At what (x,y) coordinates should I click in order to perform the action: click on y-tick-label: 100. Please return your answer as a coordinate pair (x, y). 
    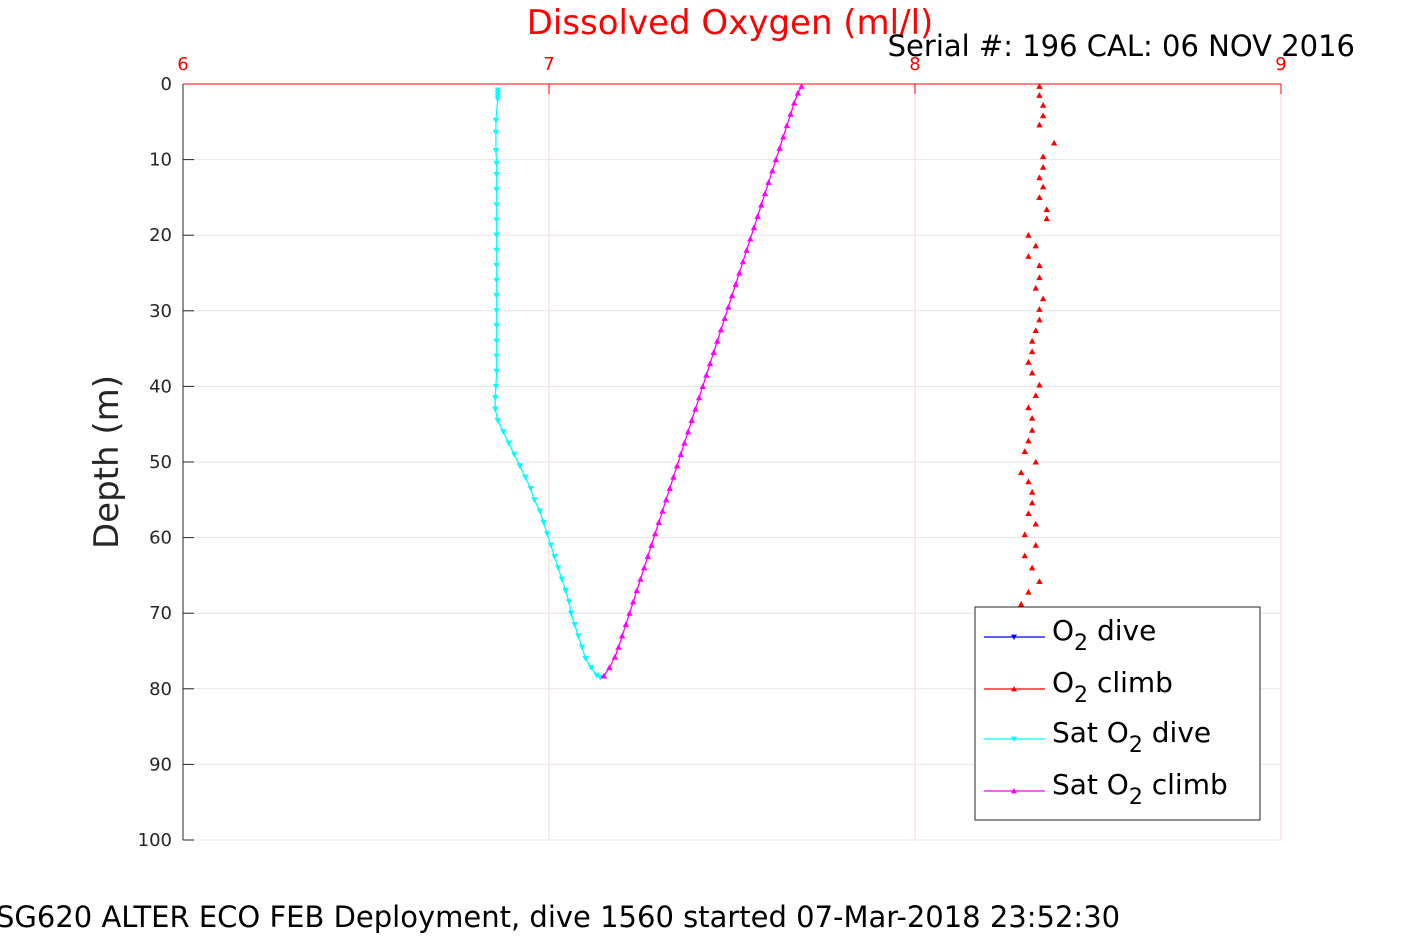
    Looking at the image, I should click on (155, 840).